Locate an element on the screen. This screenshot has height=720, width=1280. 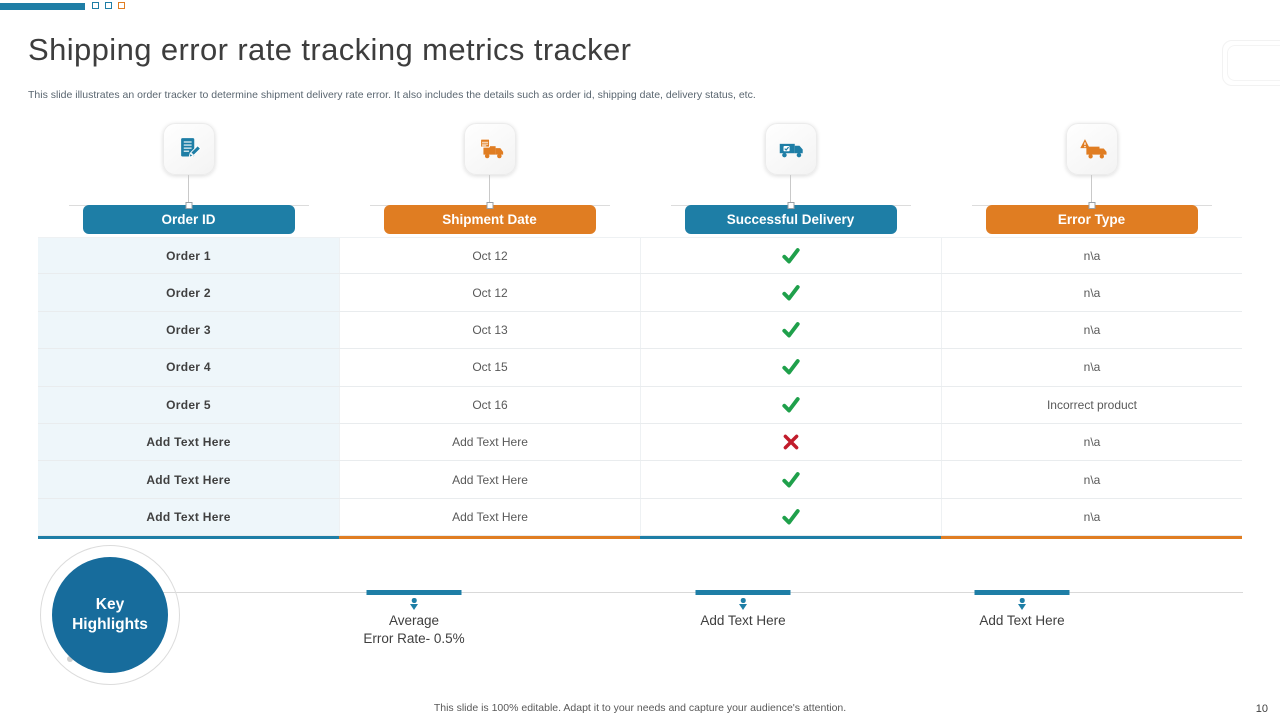
cell-order-id: Order 1 is located at coordinates (188, 256).